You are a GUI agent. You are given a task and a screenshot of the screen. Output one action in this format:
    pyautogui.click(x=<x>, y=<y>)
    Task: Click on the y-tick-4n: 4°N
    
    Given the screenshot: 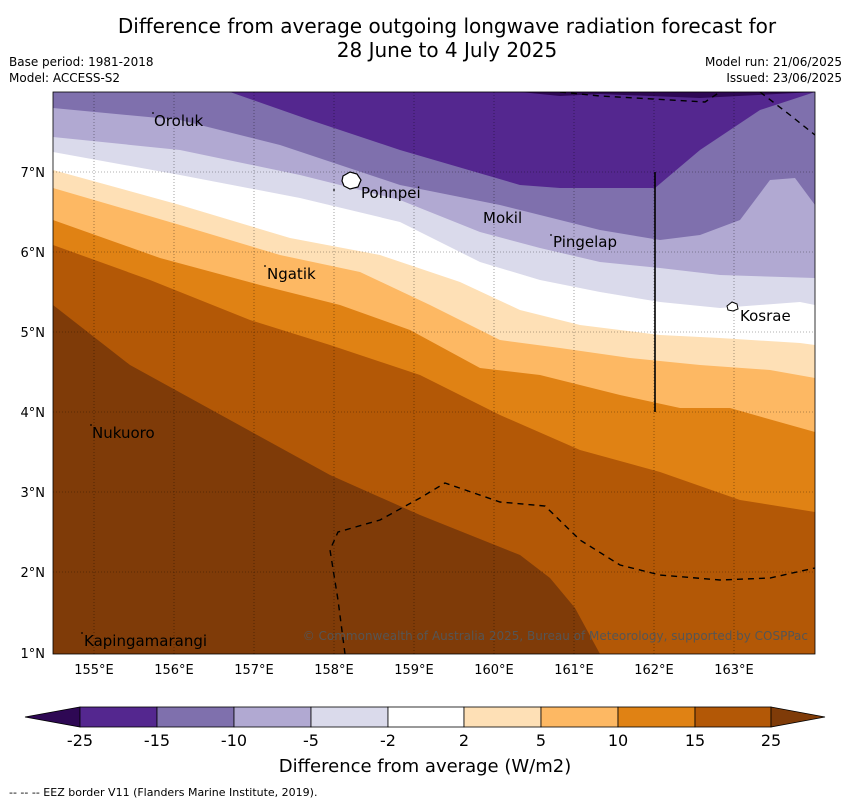 What is the action you would take?
    pyautogui.click(x=33, y=413)
    